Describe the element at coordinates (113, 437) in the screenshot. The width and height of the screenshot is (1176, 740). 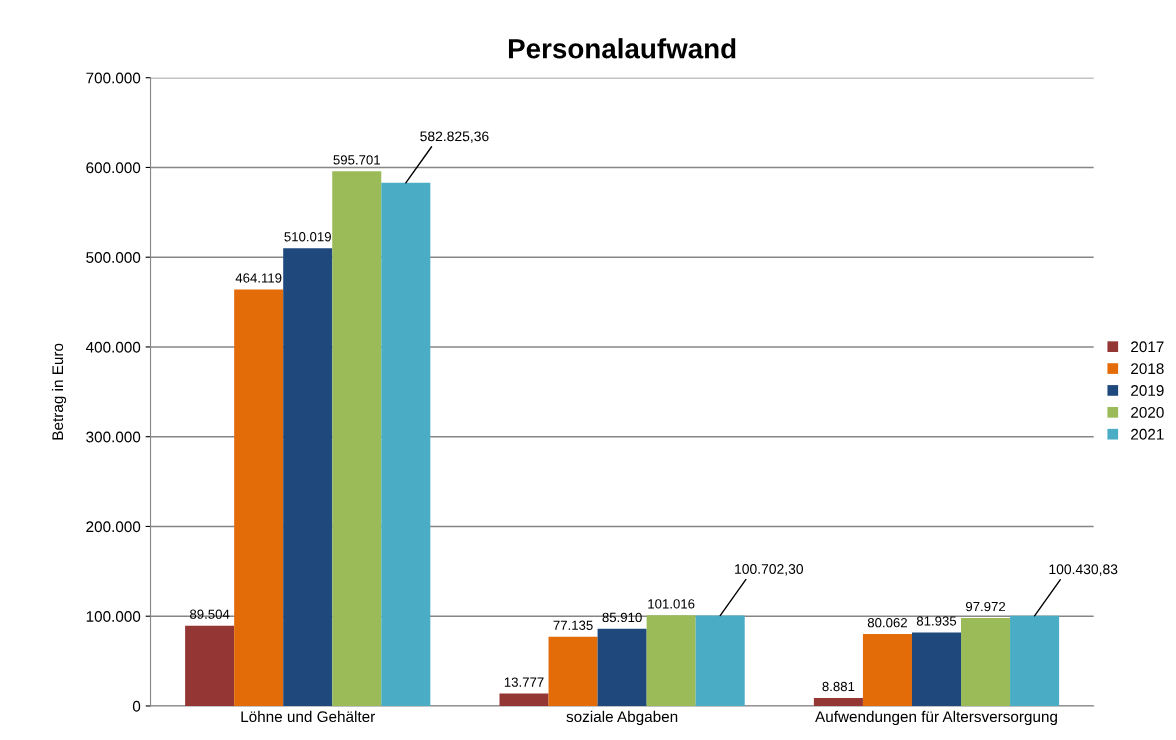
I see `y-tick-label: 300.000` at that location.